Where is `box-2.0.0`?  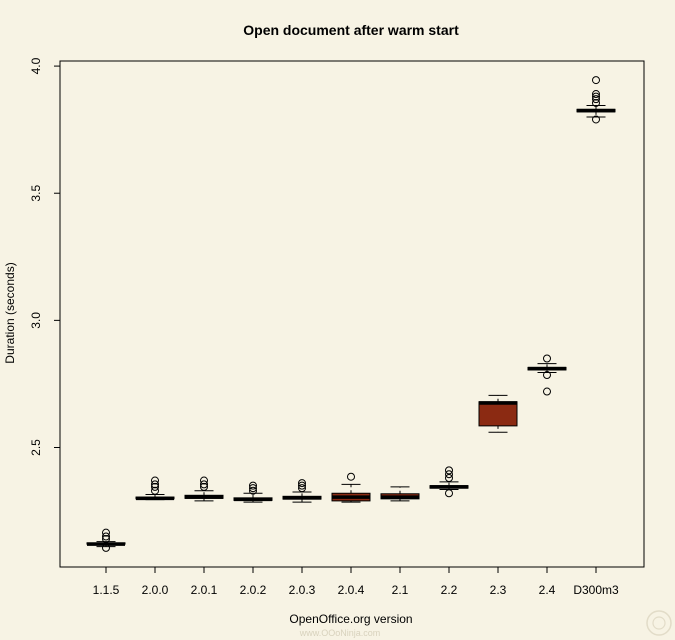
box-2.0.0 is located at coordinates (155, 488).